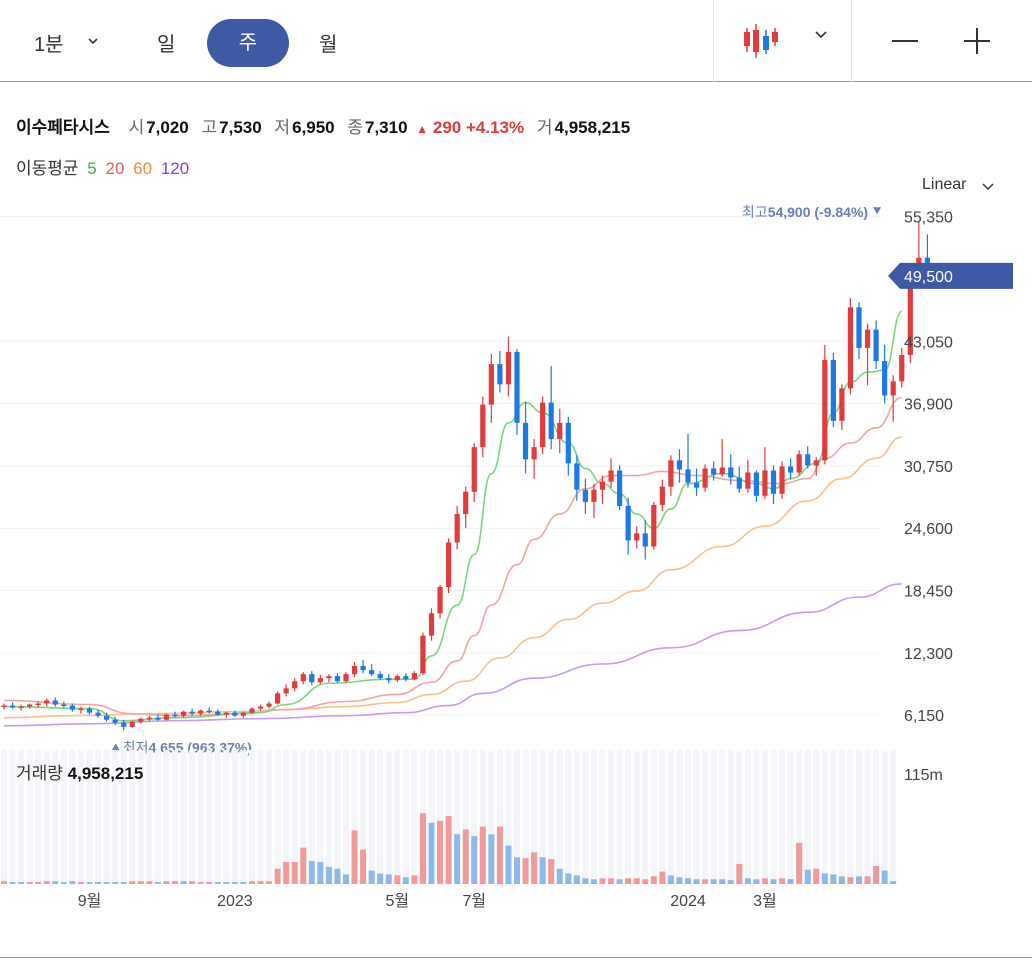 This screenshot has height=963, width=1032. What do you see at coordinates (313, 127) in the screenshot?
I see `low-value: 6,950` at bounding box center [313, 127].